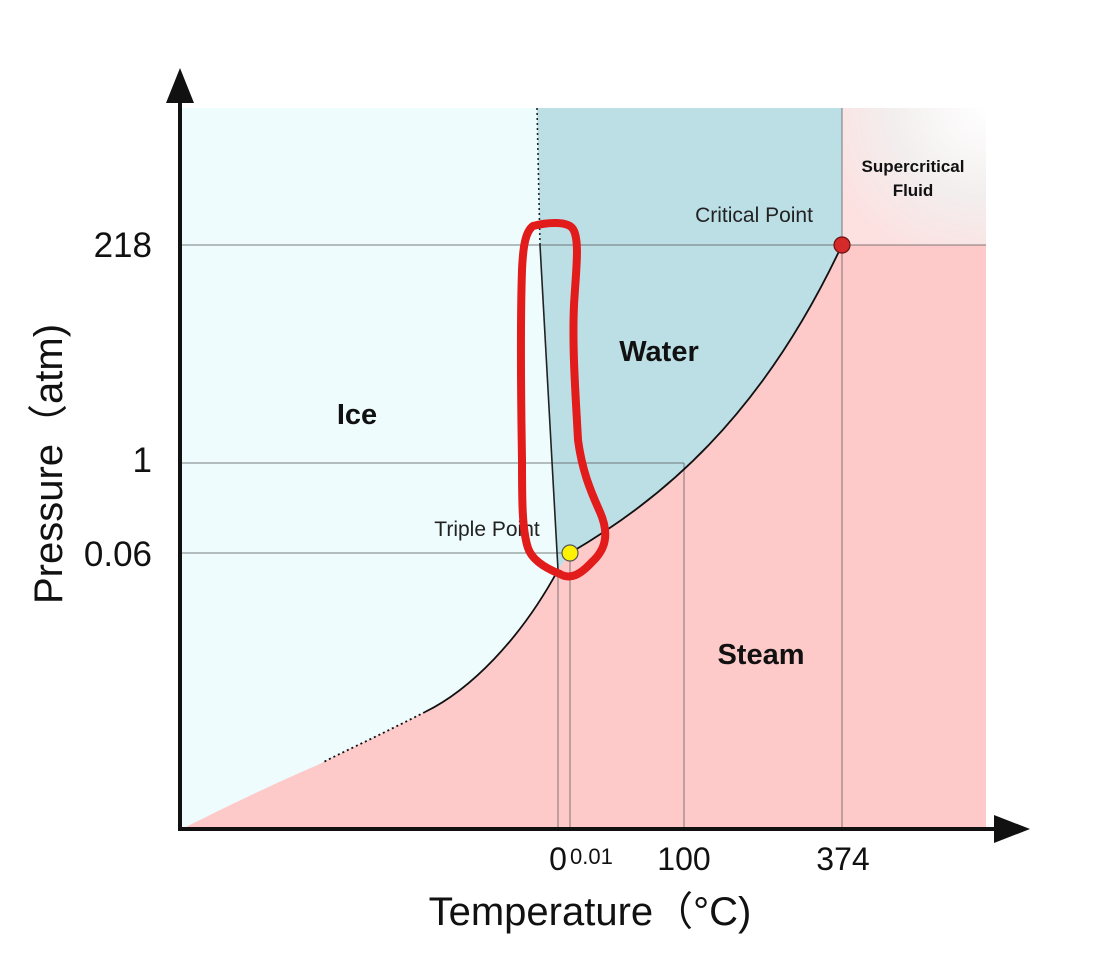 The image size is (1102, 958). Describe the element at coordinates (913, 166) in the screenshot. I see `region-label-supercritical-line1: Supercritical` at that location.